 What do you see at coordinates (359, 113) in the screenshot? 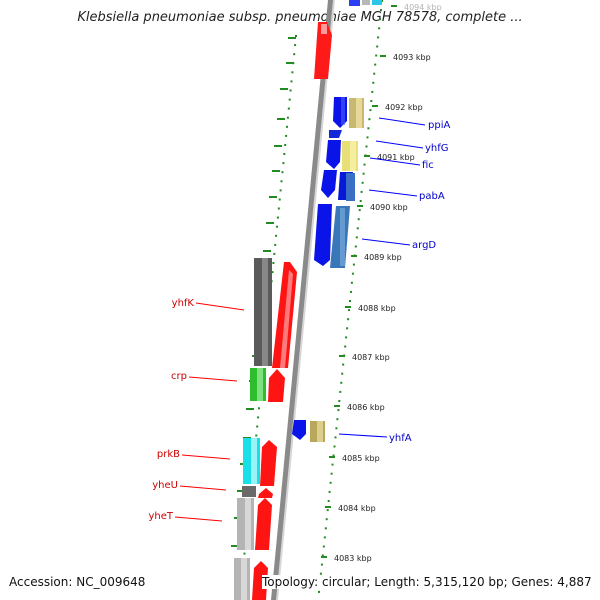
I see `gene-ppiA-neighbor-shade` at bounding box center [359, 113].